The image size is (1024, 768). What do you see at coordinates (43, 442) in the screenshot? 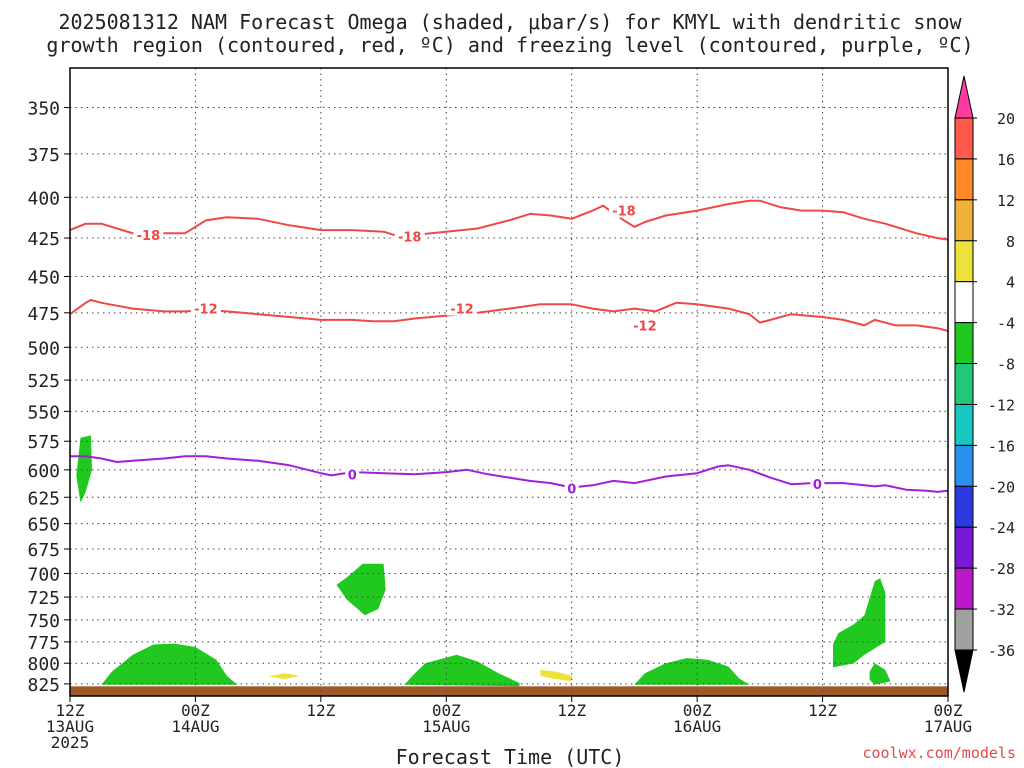
I see `y-tick-label: 575` at bounding box center [43, 442].